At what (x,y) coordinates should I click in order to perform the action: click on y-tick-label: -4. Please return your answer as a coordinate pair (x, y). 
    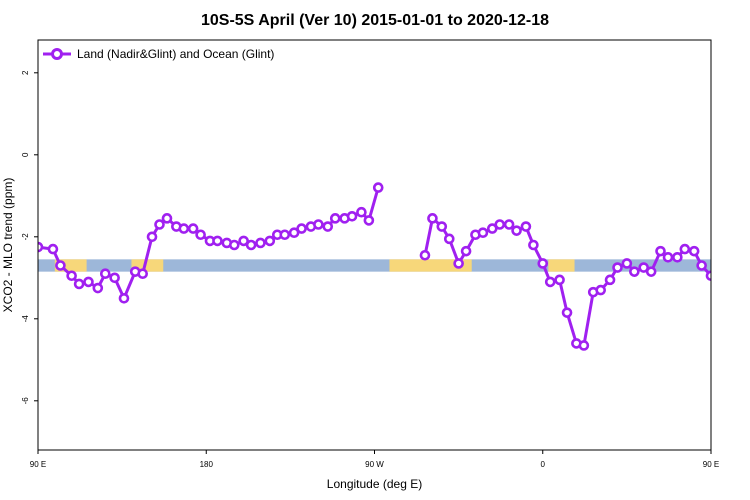
    Looking at the image, I should click on (25, 319).